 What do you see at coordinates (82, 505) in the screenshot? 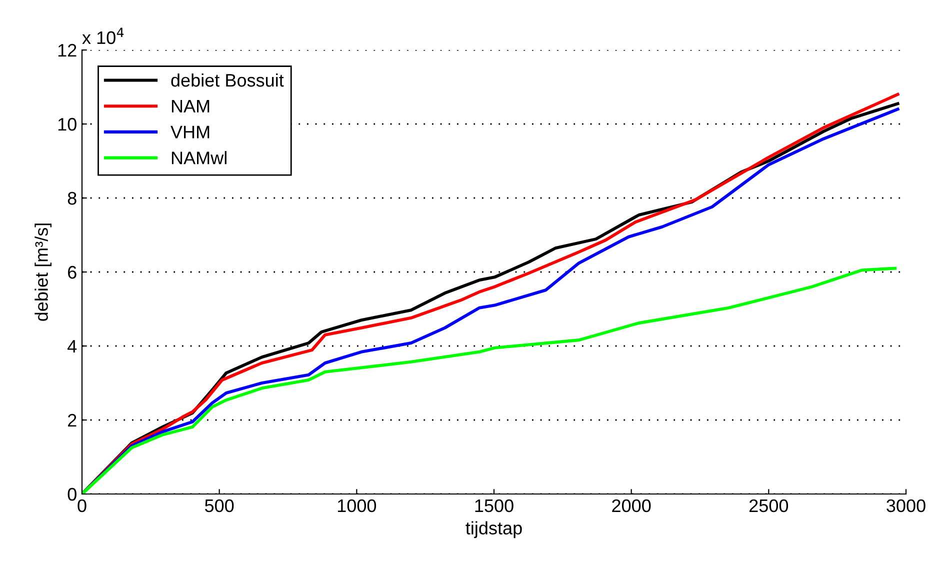
I see `x-tick-label: 0` at bounding box center [82, 505].